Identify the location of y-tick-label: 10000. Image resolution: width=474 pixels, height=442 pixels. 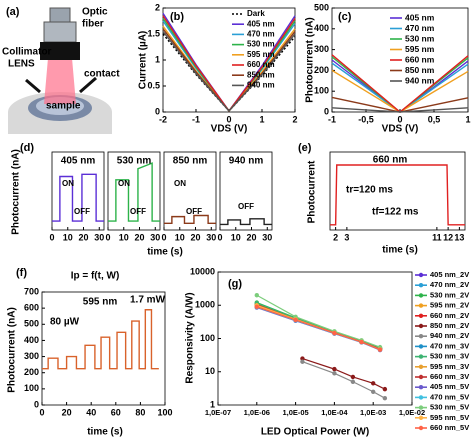
(202, 271).